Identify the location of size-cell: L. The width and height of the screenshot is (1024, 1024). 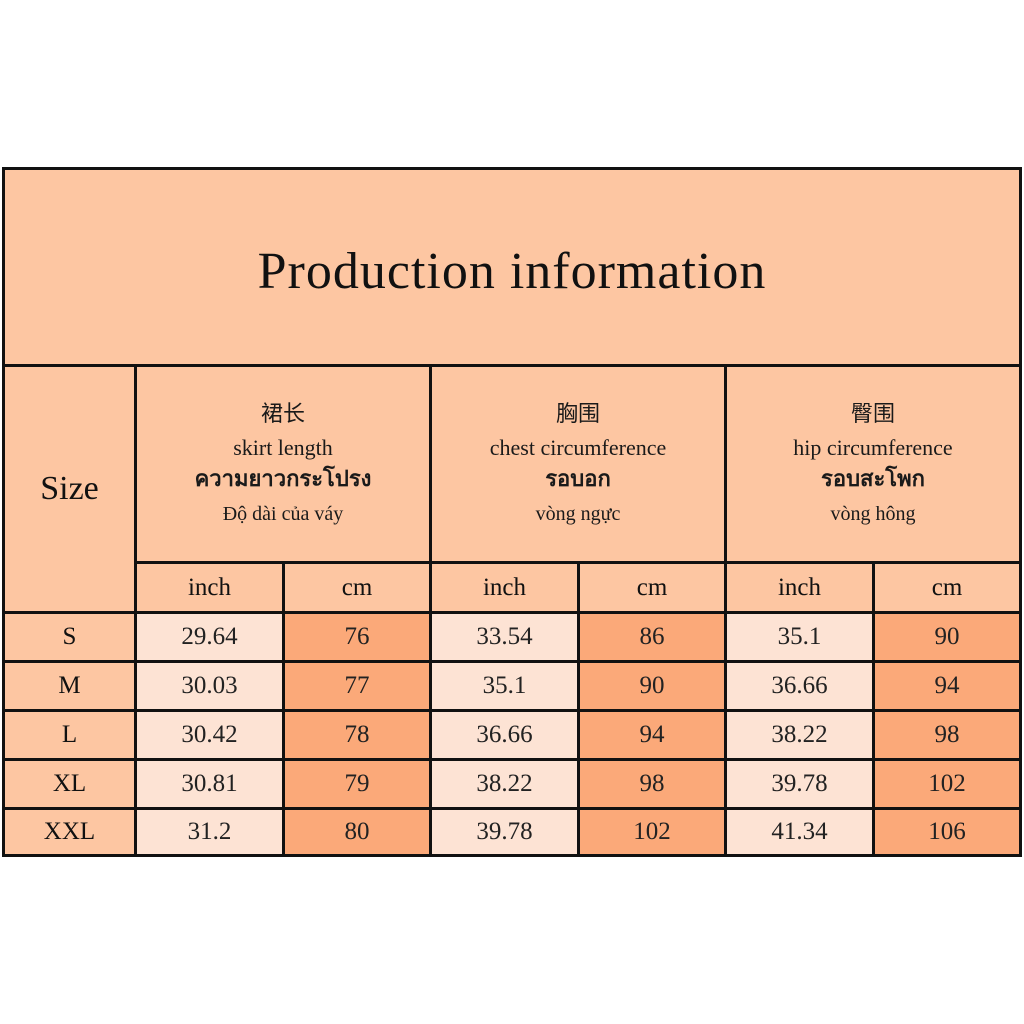
(69, 735).